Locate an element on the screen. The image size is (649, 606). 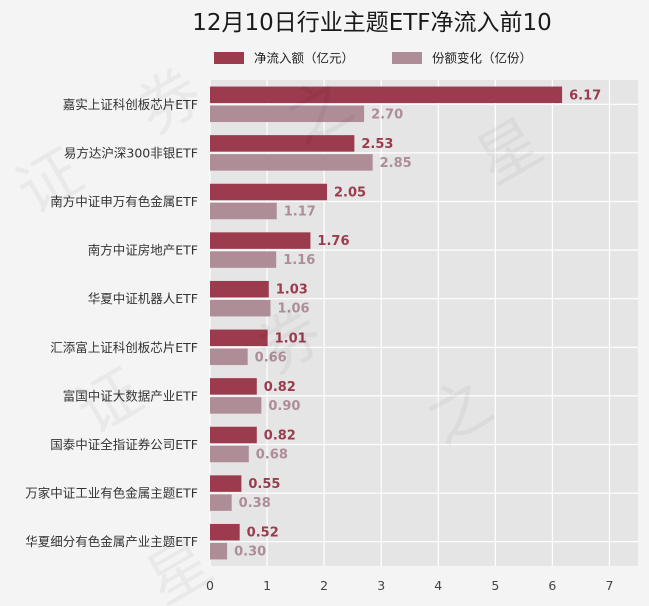
watermark-glyph: 券 is located at coordinates (169, 101).